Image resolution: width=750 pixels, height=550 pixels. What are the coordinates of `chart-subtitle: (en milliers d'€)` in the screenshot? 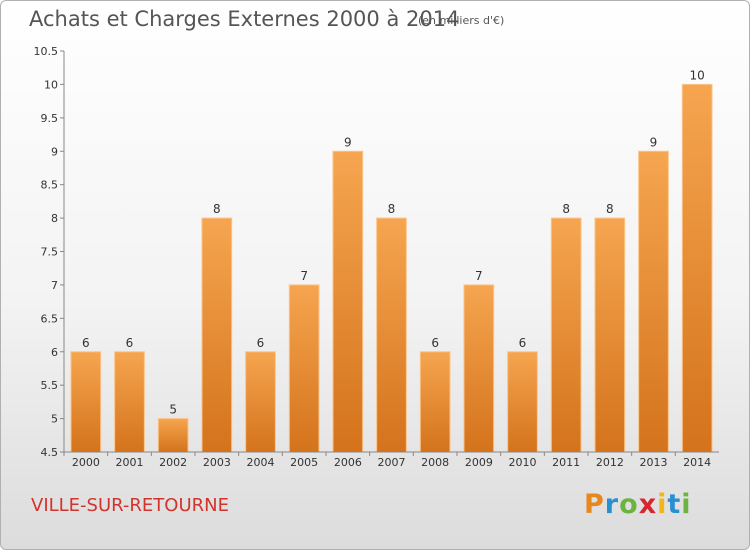 It's located at (461, 20).